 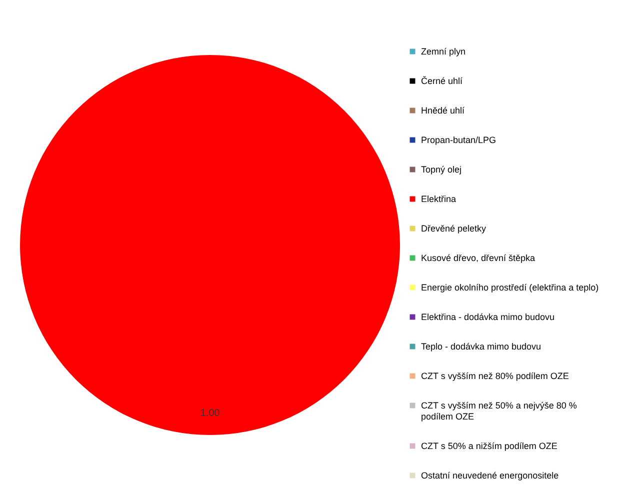 What do you see at coordinates (488, 317) in the screenshot?
I see `legend-label: Elektřina - dodávka mimo budovu` at bounding box center [488, 317].